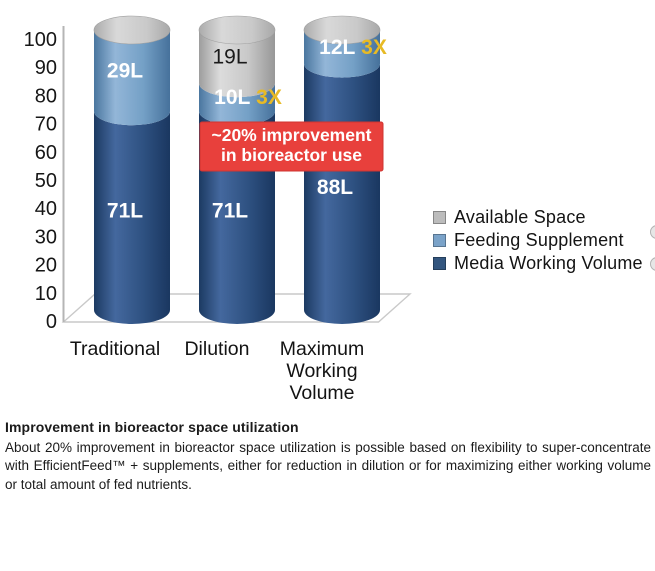  I want to click on x-category-label: Dilution, so click(216, 349).